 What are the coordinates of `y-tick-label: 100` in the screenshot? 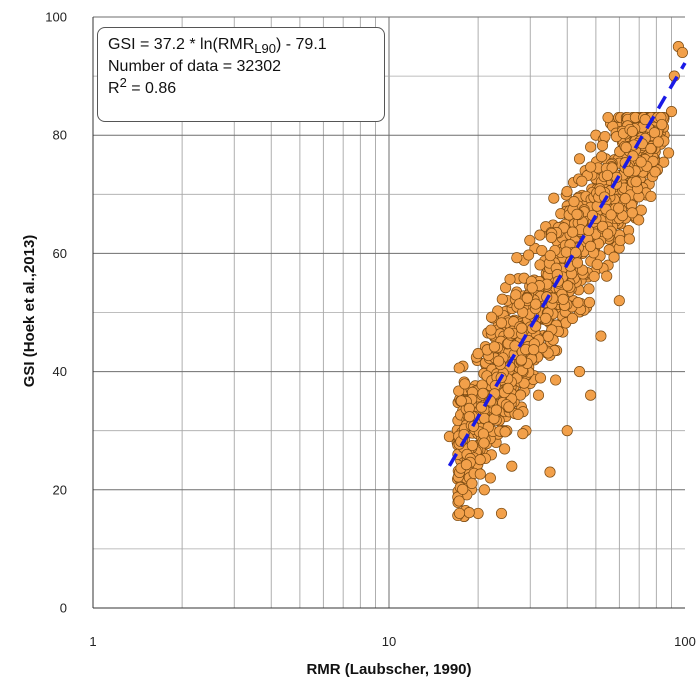 It's located at (56, 17).